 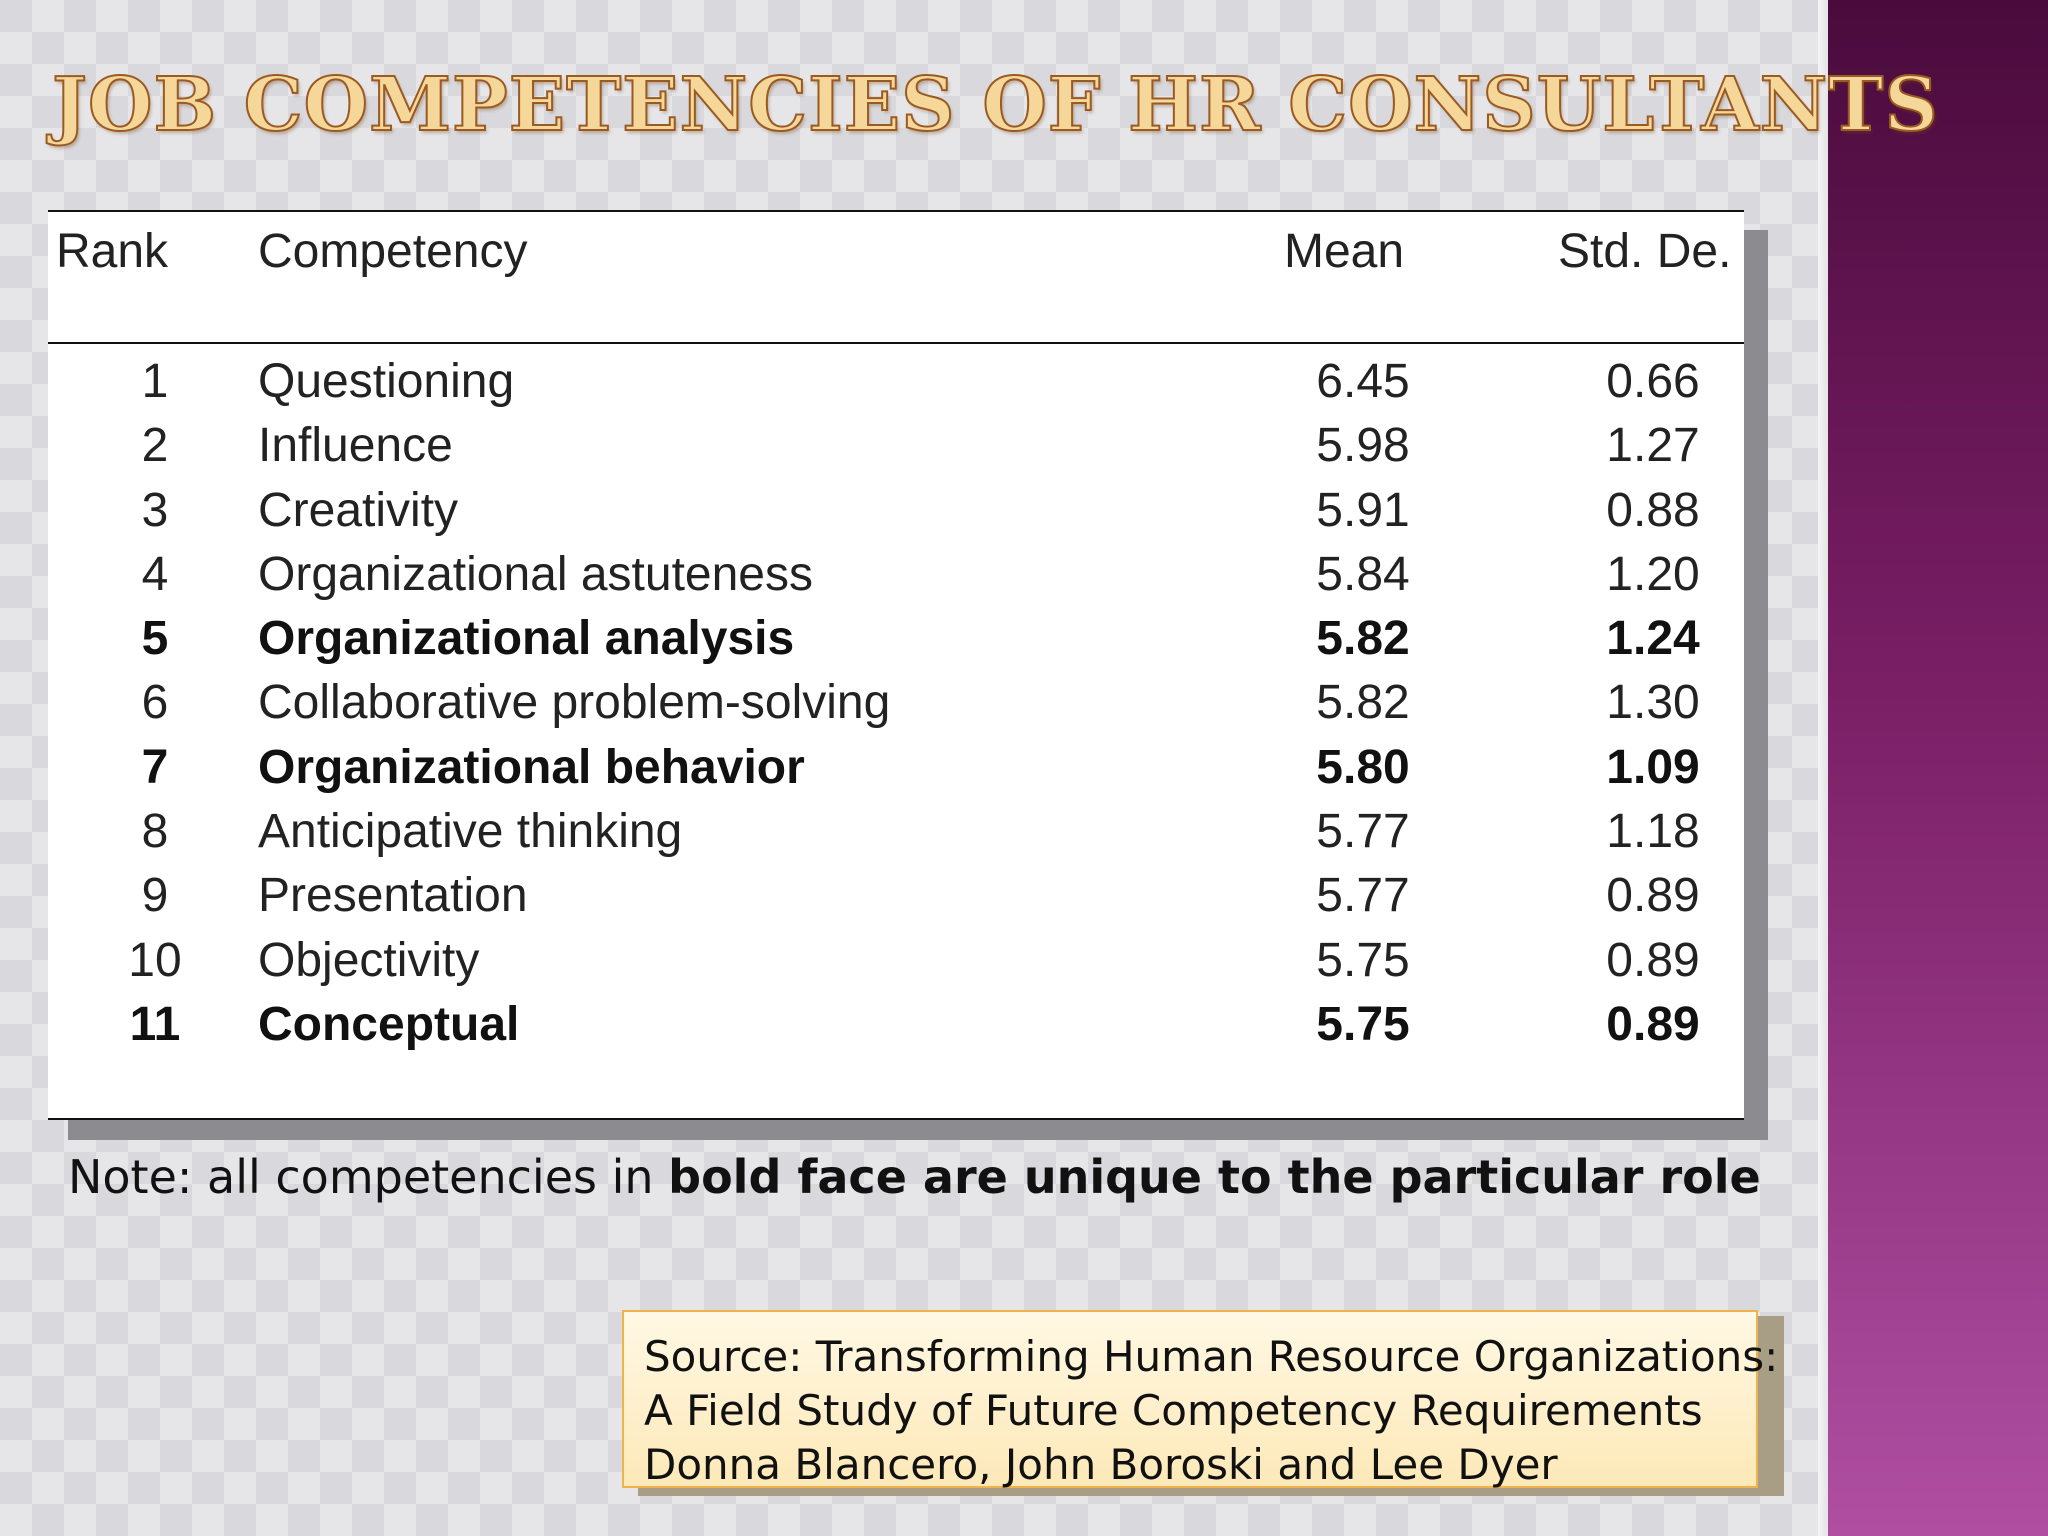 I want to click on note-prefix: Note: all competencies in, so click(x=368, y=1177).